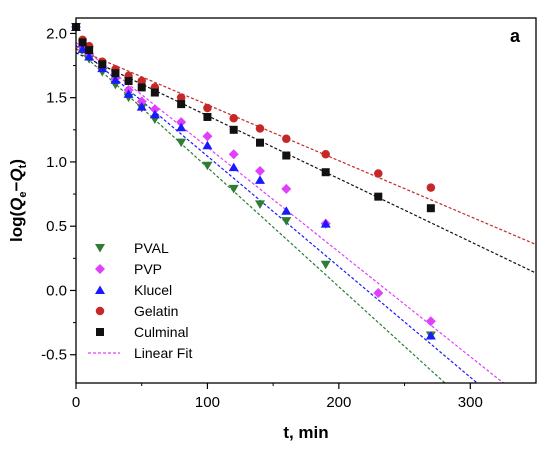 Image resolution: width=550 pixels, height=455 pixels. Describe the element at coordinates (470, 402) in the screenshot. I see `x-tick-label: 300` at that location.